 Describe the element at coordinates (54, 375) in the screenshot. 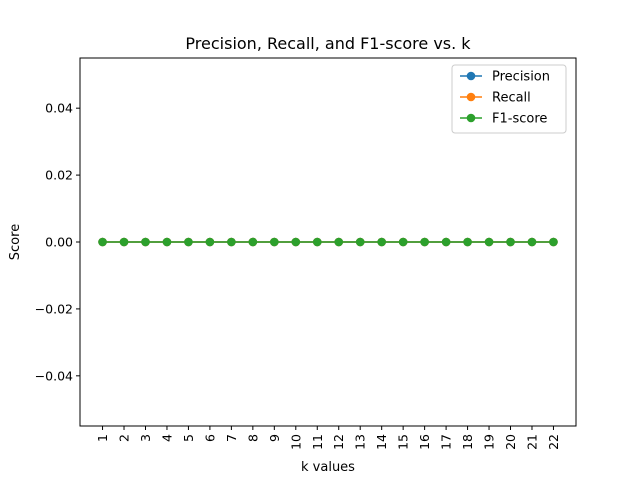

I see `y-tick-label: −0.04` at that location.